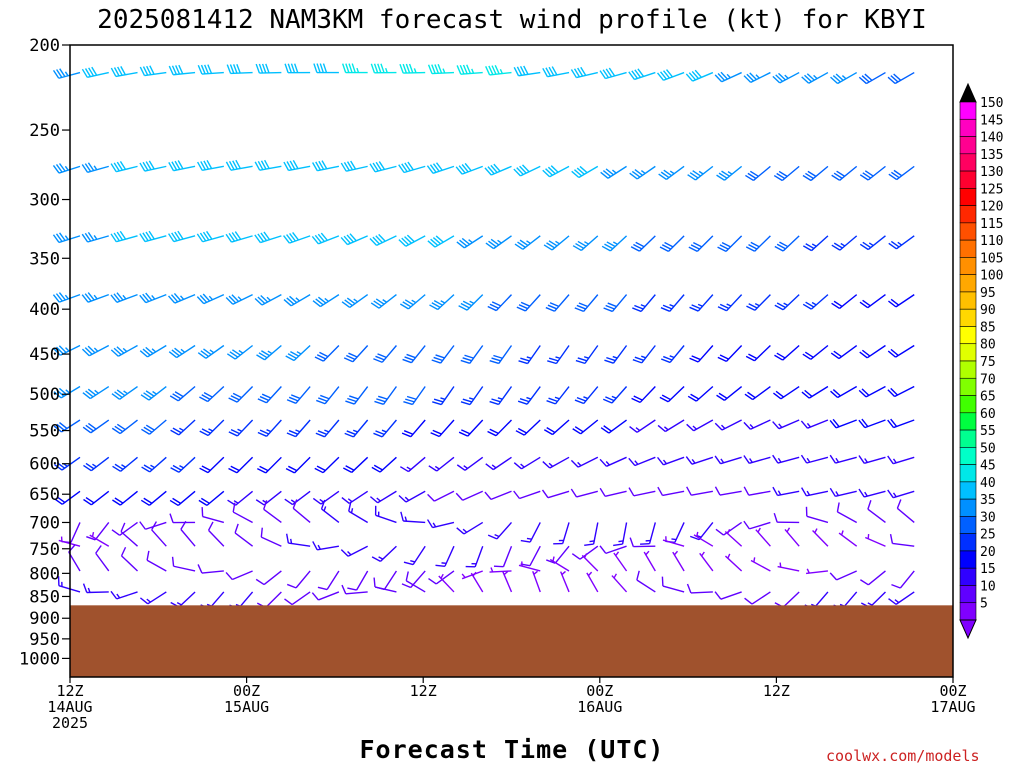  What do you see at coordinates (44, 574) in the screenshot?
I see `y-tick-label: 800` at bounding box center [44, 574].